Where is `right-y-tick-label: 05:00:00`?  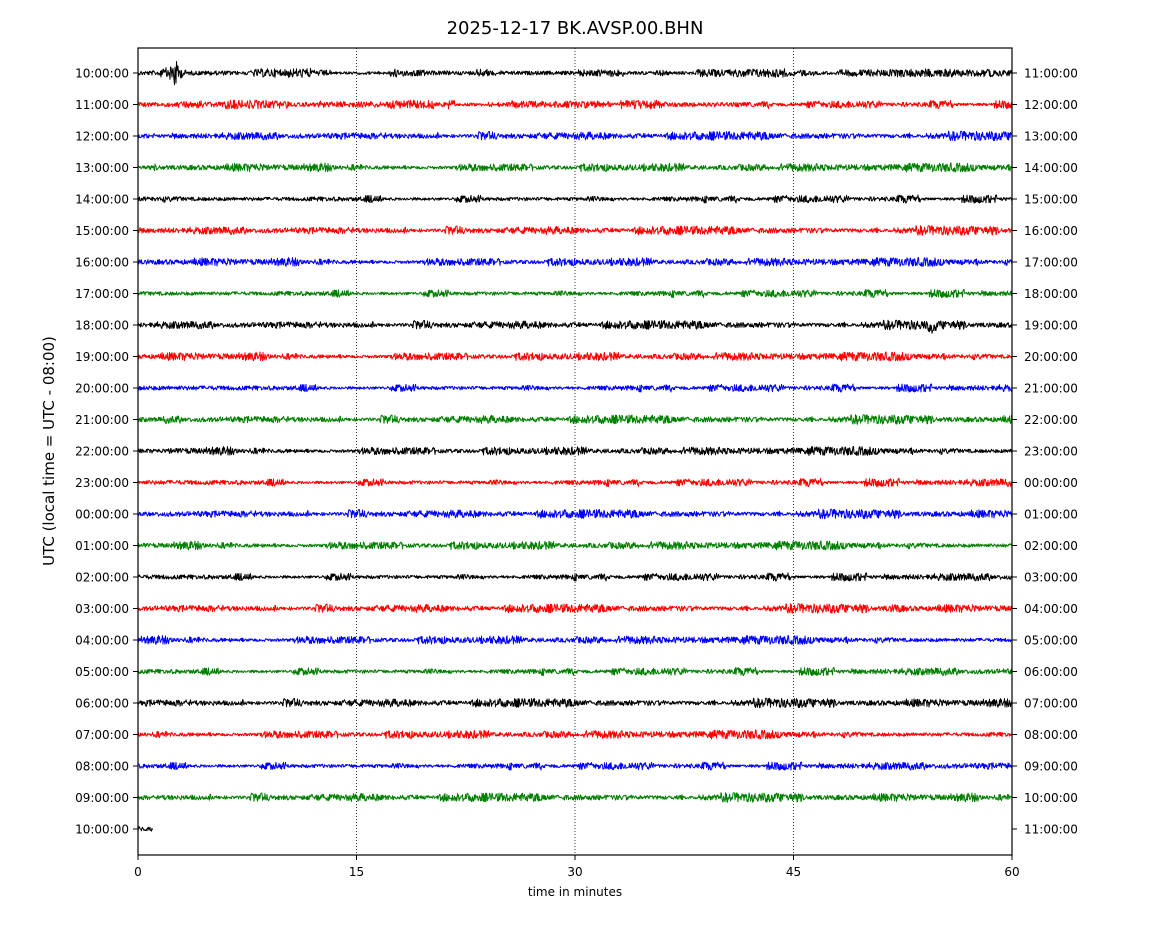
right-y-tick-label: 05:00:00 is located at coordinates (1051, 641).